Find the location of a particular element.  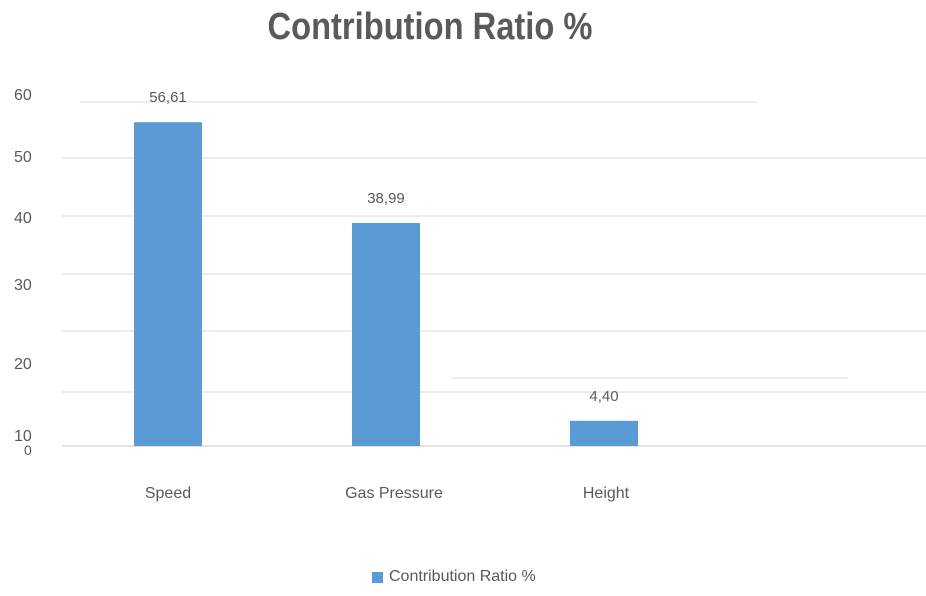

y-tick-label: 30 is located at coordinates (23, 285).